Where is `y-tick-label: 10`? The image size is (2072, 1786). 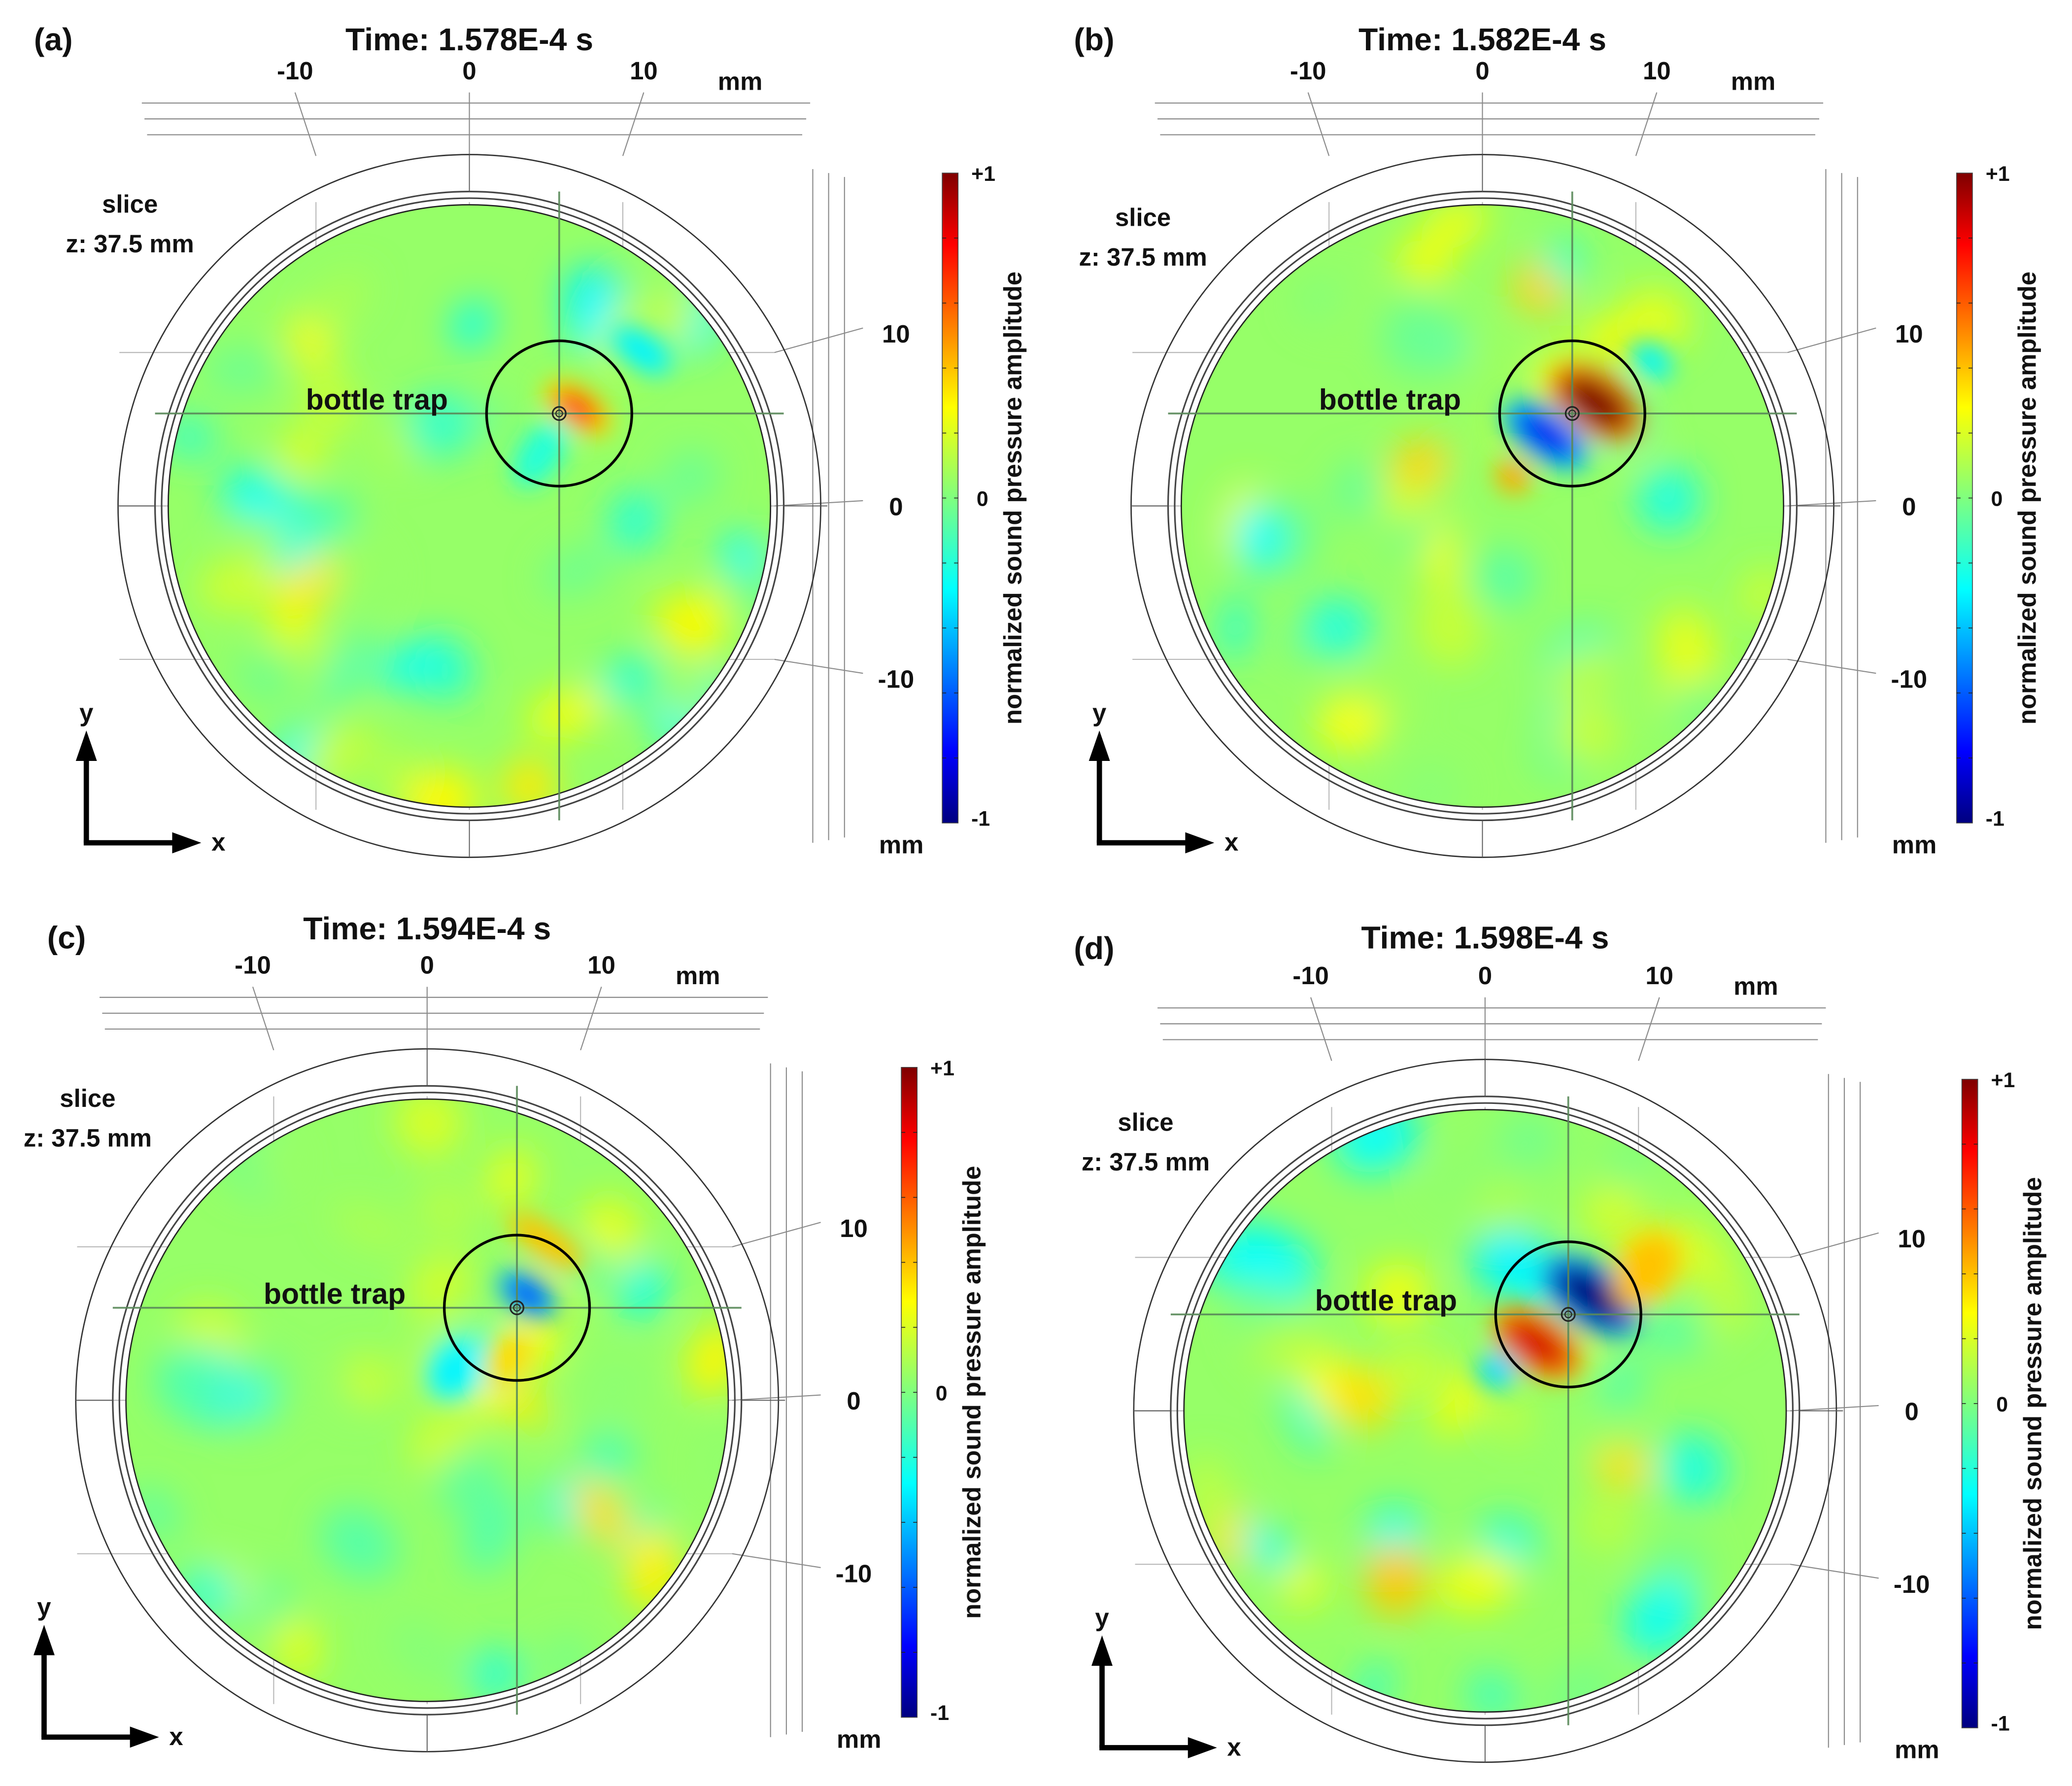
y-tick-label: 10 is located at coordinates (896, 334).